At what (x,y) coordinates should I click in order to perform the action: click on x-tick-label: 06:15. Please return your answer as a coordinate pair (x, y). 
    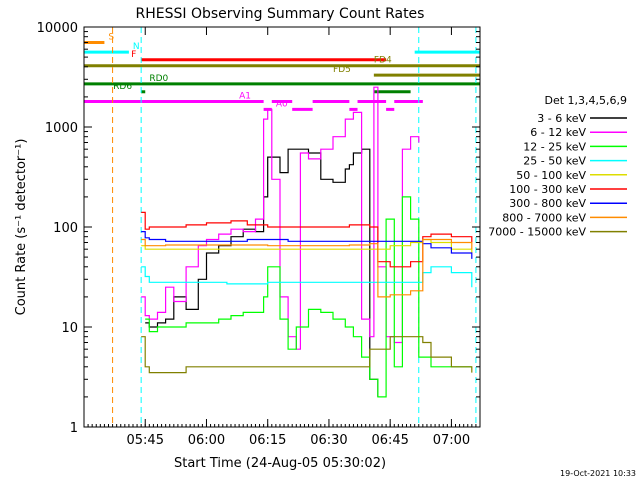
    Looking at the image, I should click on (267, 440).